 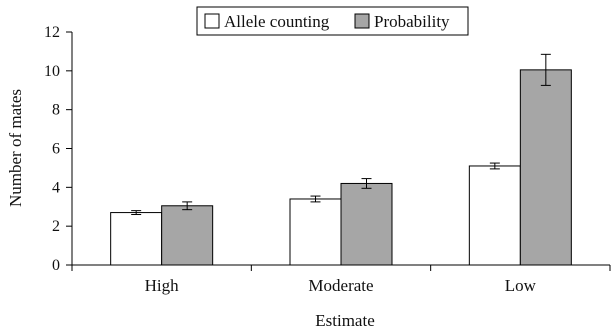 What do you see at coordinates (212, 21) in the screenshot?
I see `legend-swatch-allele-counting` at bounding box center [212, 21].